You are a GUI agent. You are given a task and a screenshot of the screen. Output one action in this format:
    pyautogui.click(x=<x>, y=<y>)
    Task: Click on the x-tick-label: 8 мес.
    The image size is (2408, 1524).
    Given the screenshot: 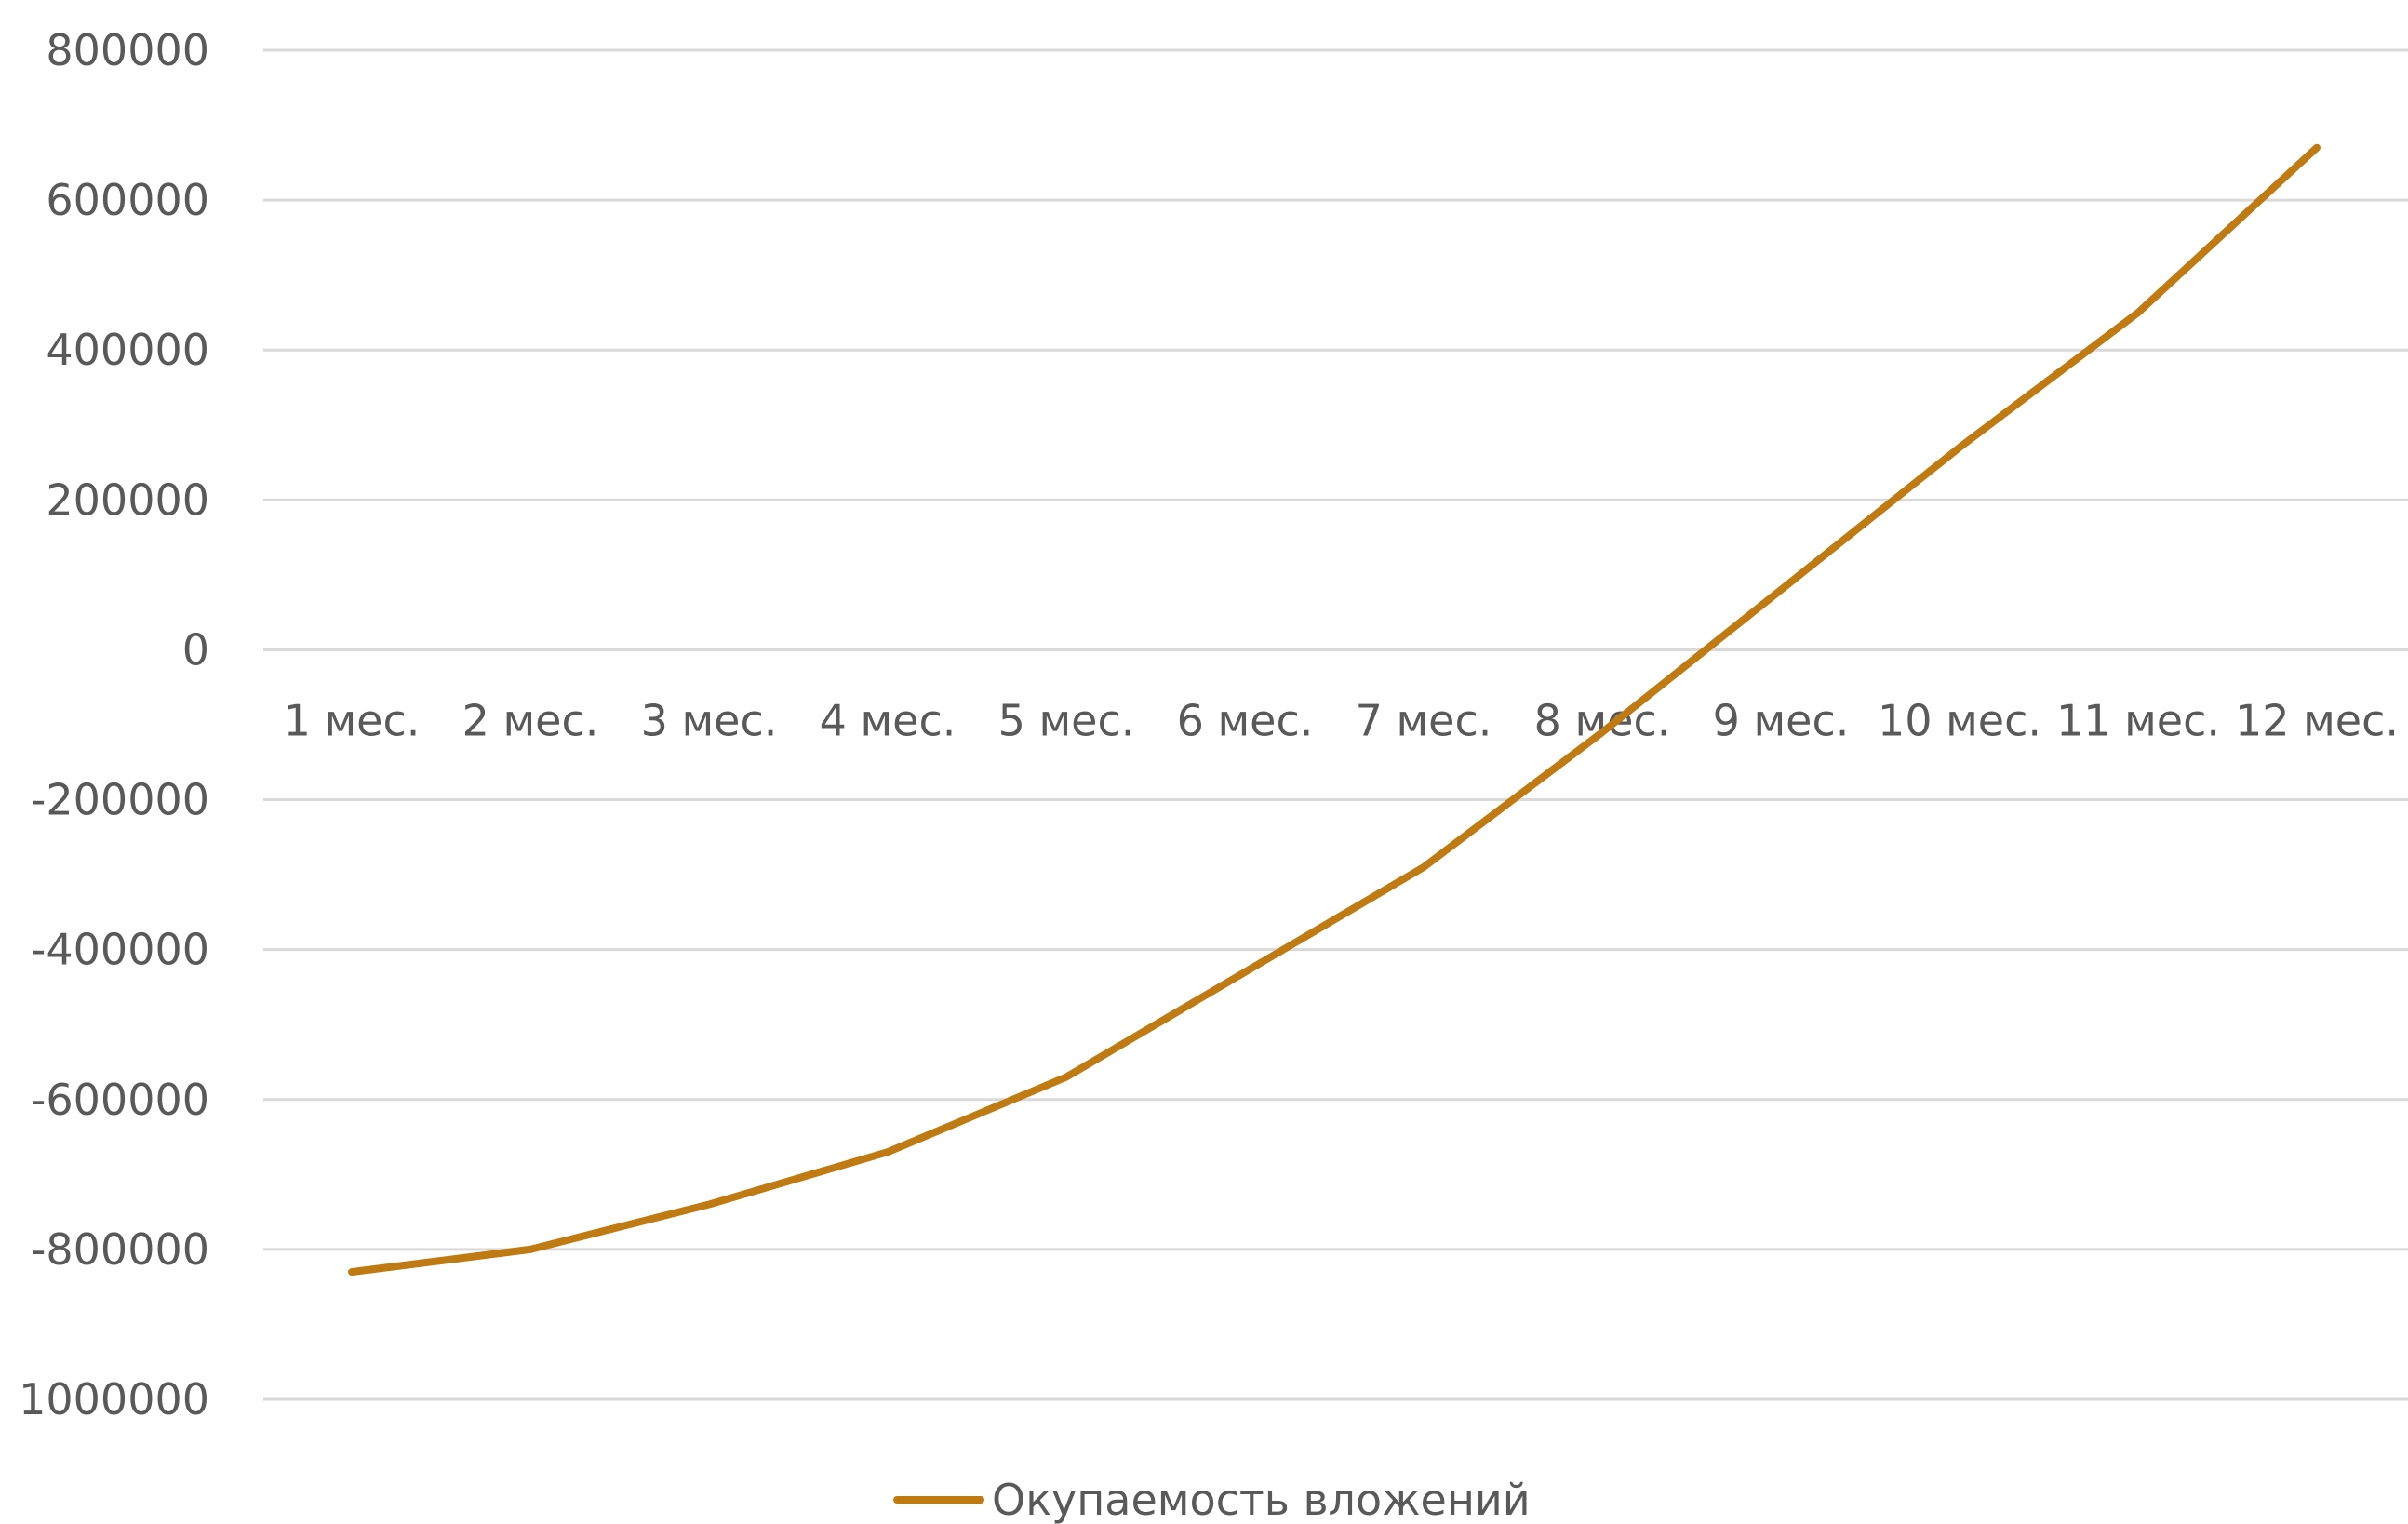 What is the action you would take?
    pyautogui.click(x=1603, y=720)
    